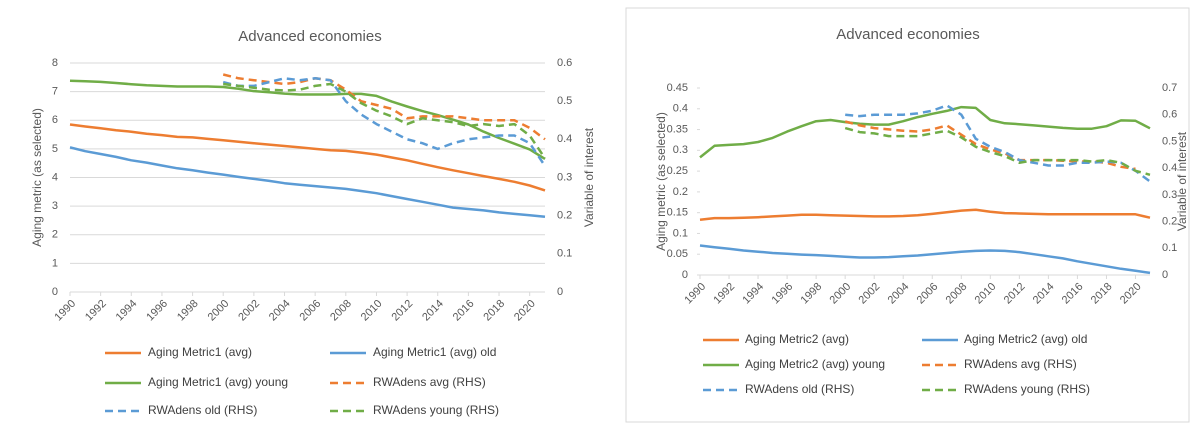 This screenshot has height=425, width=1193. What do you see at coordinates (55, 177) in the screenshot?
I see `y-tick-label: 4` at bounding box center [55, 177].